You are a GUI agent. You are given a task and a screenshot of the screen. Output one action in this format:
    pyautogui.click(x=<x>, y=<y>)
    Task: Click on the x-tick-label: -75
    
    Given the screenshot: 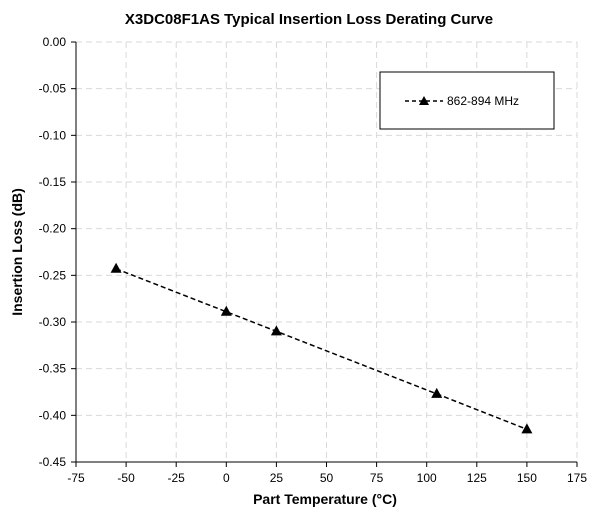 What is the action you would take?
    pyautogui.click(x=76, y=478)
    